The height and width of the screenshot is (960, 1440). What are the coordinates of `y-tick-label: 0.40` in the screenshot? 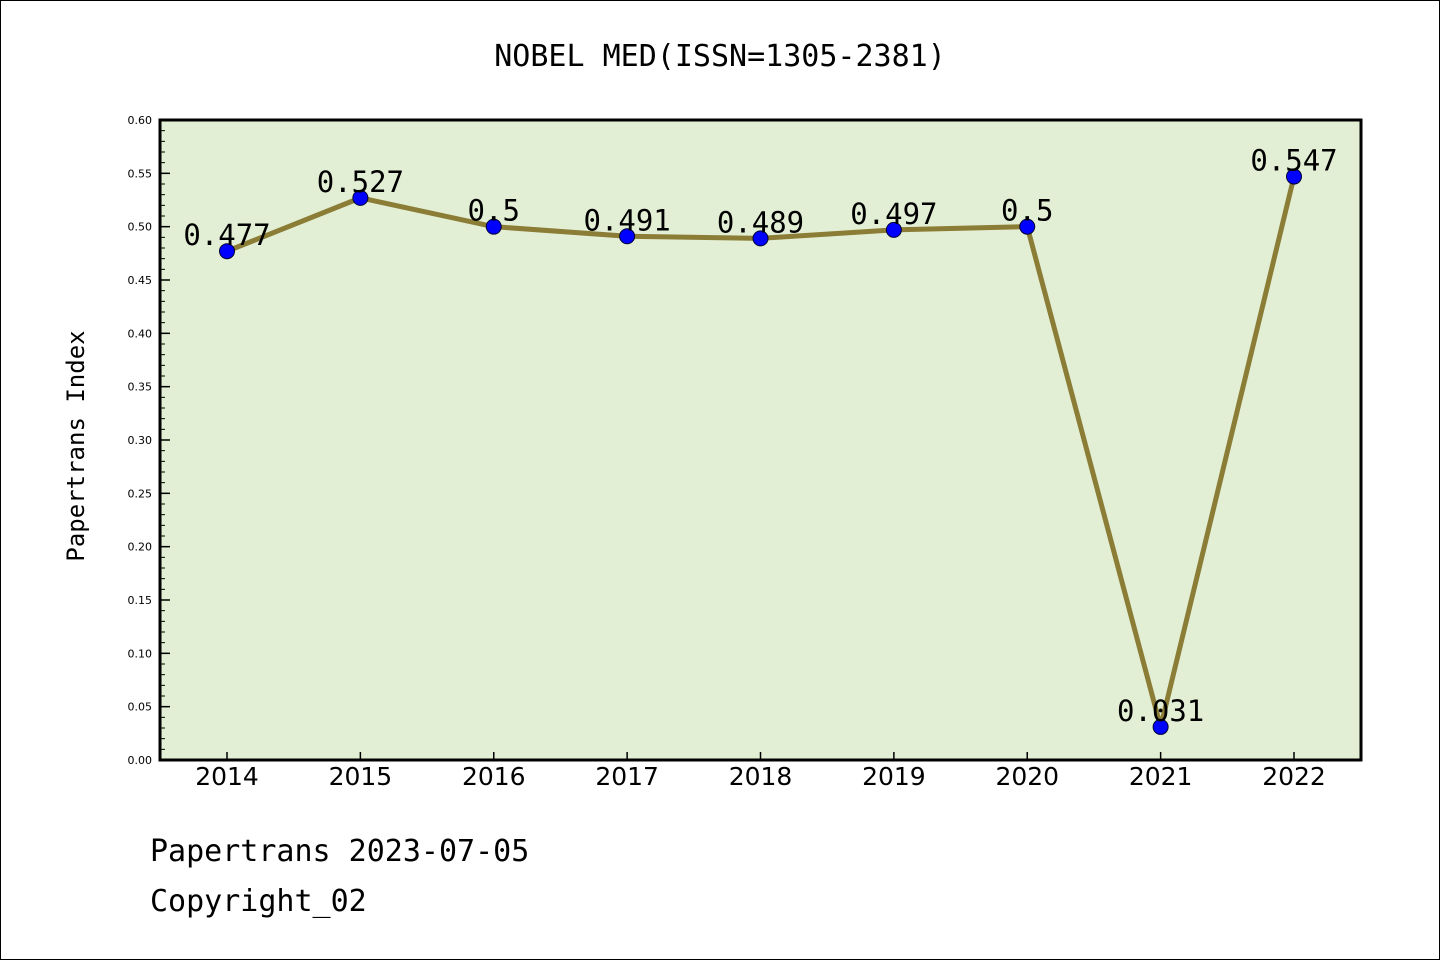 It's located at (140, 333).